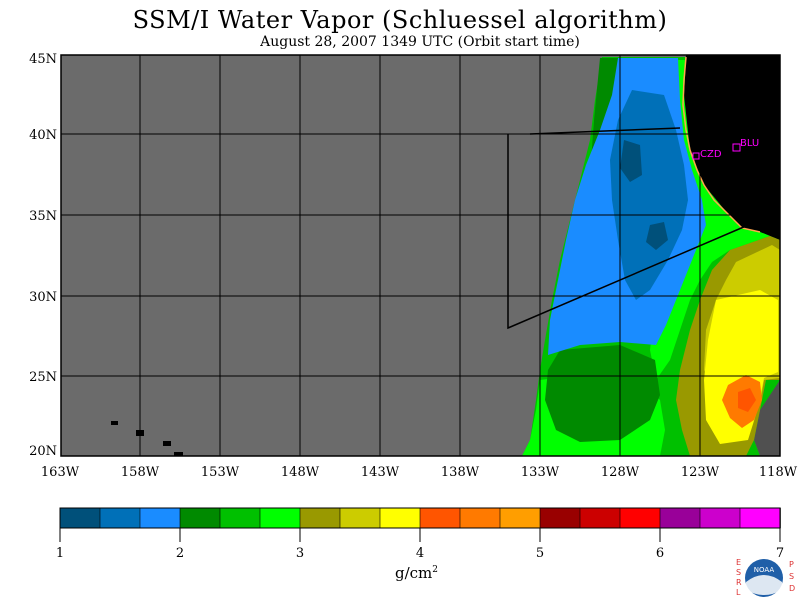  What do you see at coordinates (627, 232) in the screenshot?
I see `analysis-wedge-left` at bounding box center [627, 232].